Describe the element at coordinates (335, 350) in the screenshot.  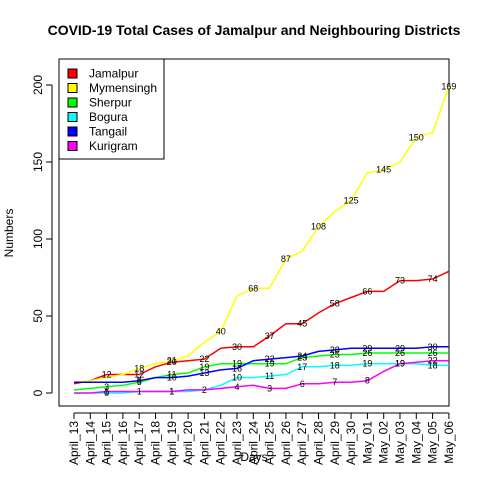
I see `data-label: 28` at that location.